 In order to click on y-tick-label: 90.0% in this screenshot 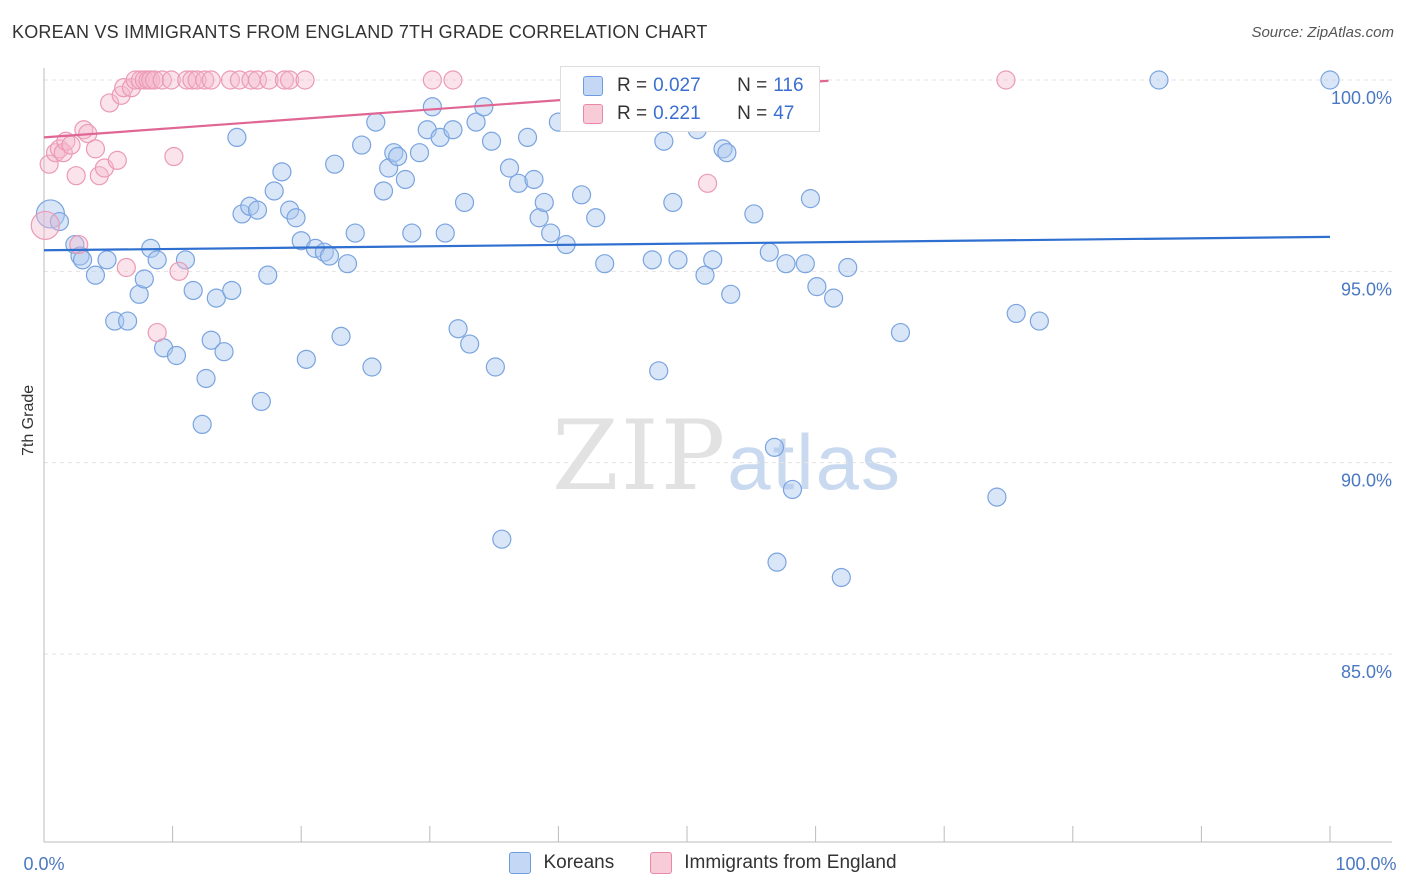, I will do `click(1366, 481)`.